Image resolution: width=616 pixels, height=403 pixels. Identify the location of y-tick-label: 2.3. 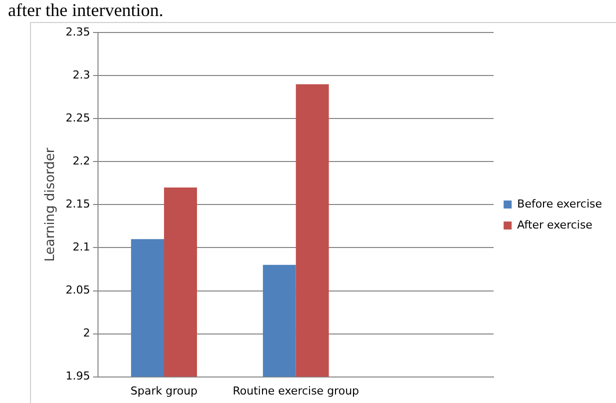
(81, 75).